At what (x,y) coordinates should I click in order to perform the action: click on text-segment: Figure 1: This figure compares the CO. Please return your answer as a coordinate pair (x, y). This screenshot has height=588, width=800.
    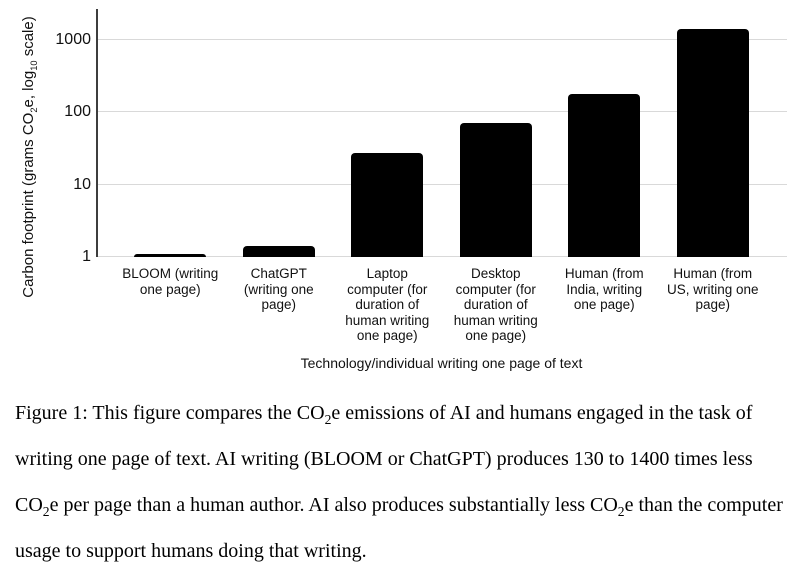
    Looking at the image, I should click on (170, 413).